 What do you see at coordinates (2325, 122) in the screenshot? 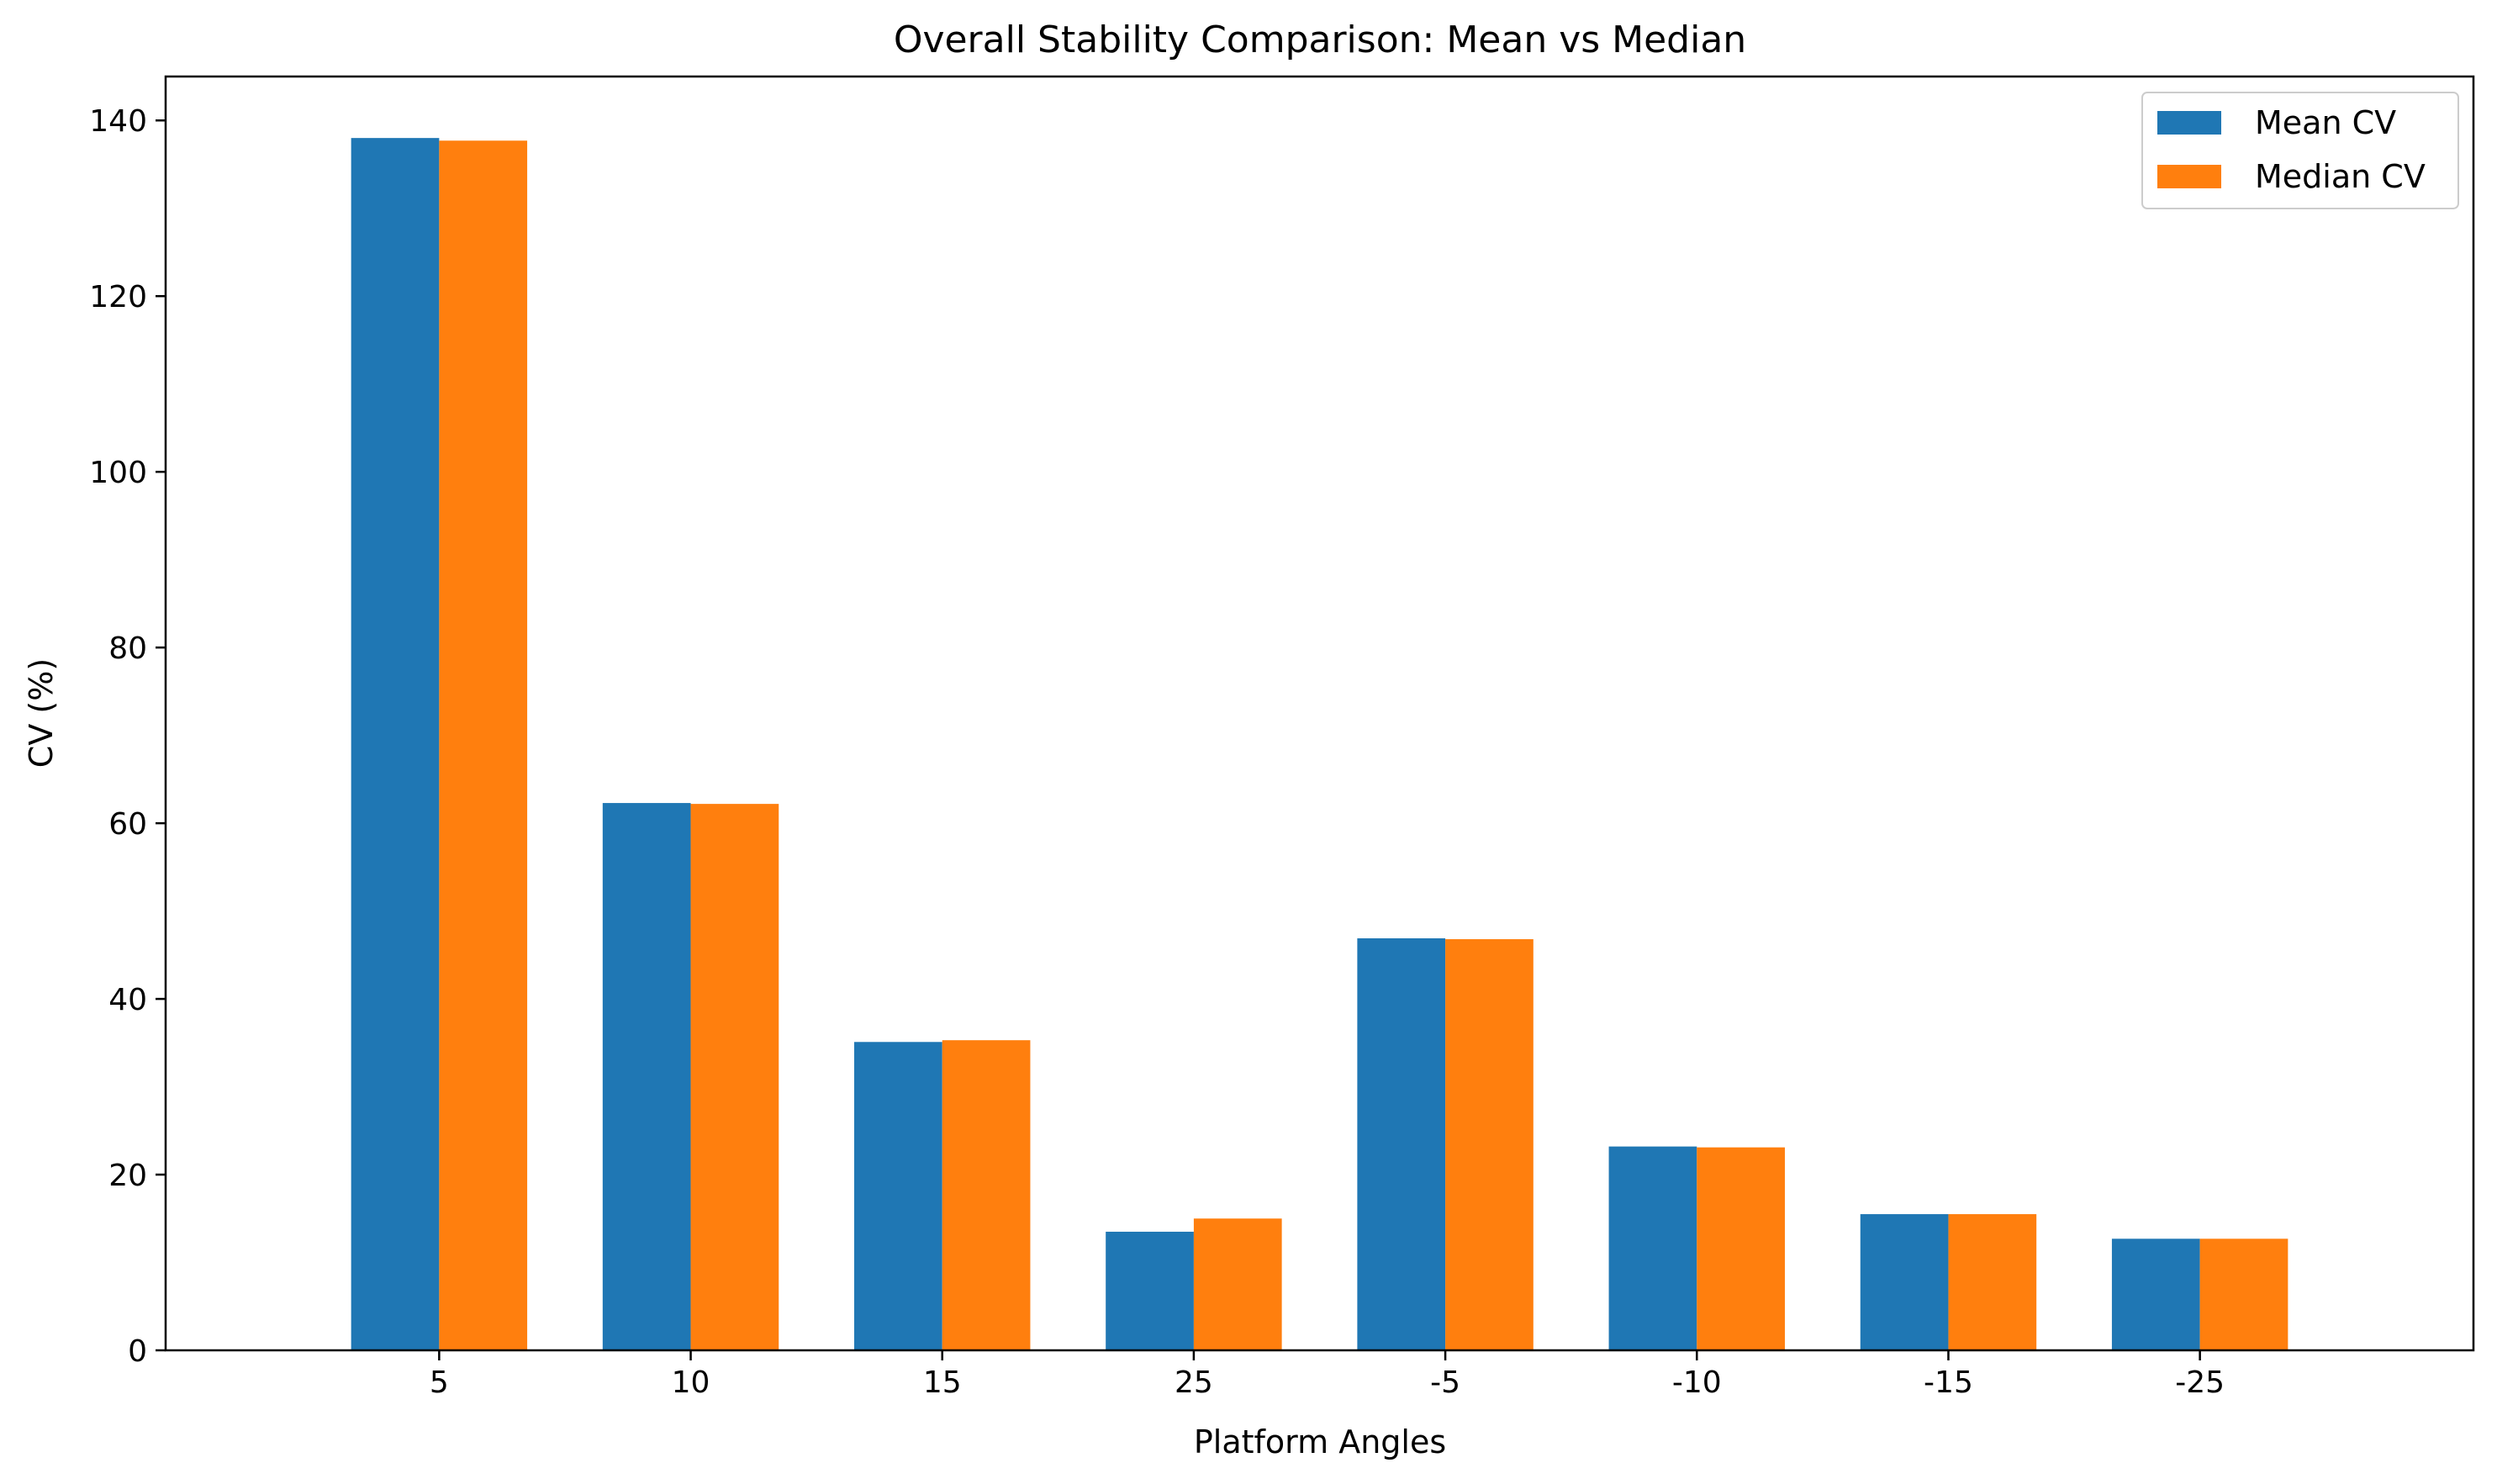
I see `legend-label-mean-cv: Mean CV` at bounding box center [2325, 122].